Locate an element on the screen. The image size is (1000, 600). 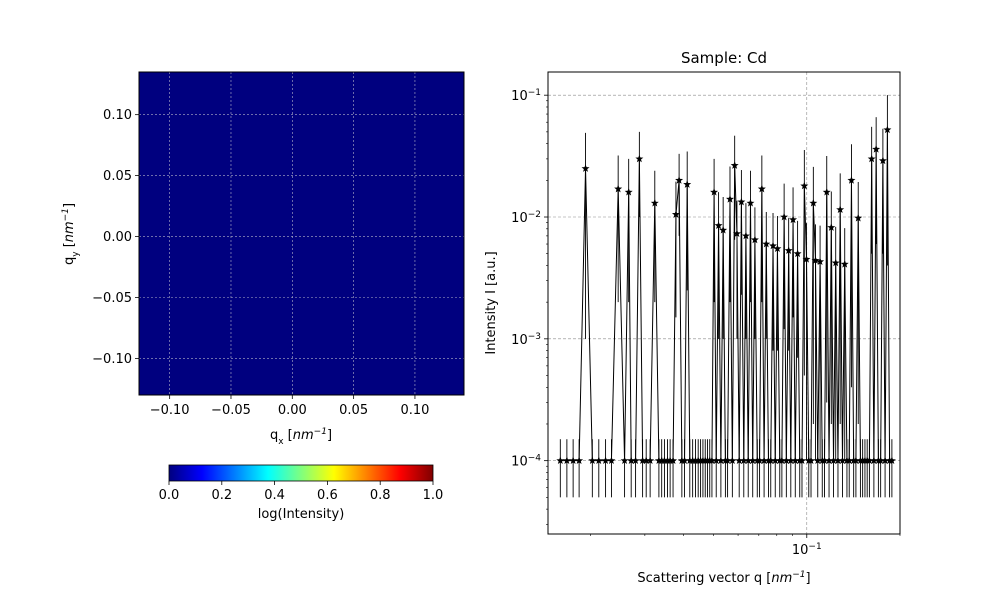
heatmap-y-tick-label: 0.05 is located at coordinates (117, 176).